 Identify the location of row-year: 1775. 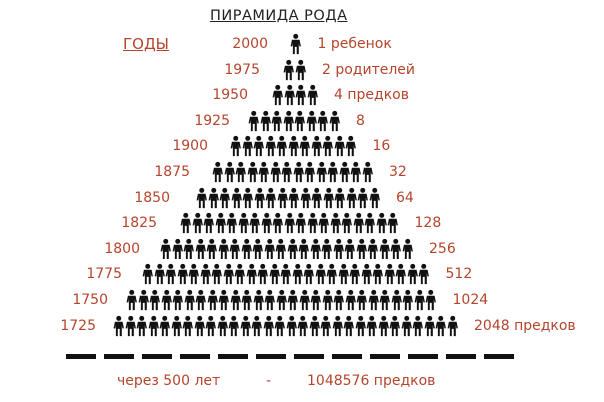
(104, 274).